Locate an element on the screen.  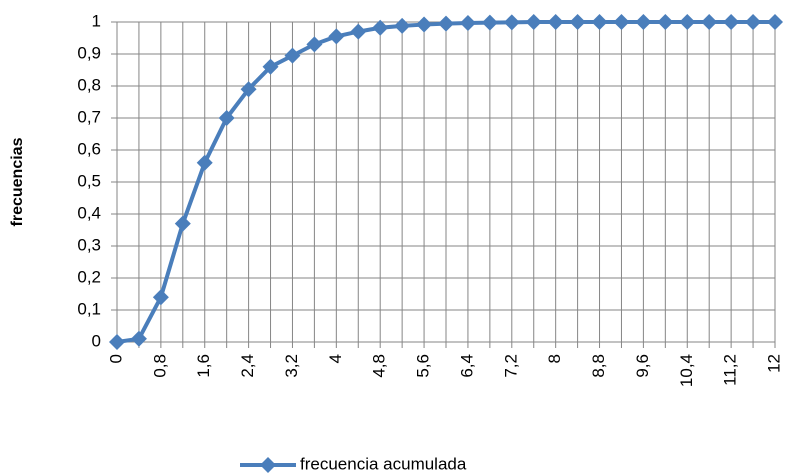
y-tick-label: 0,8 is located at coordinates (89, 84).